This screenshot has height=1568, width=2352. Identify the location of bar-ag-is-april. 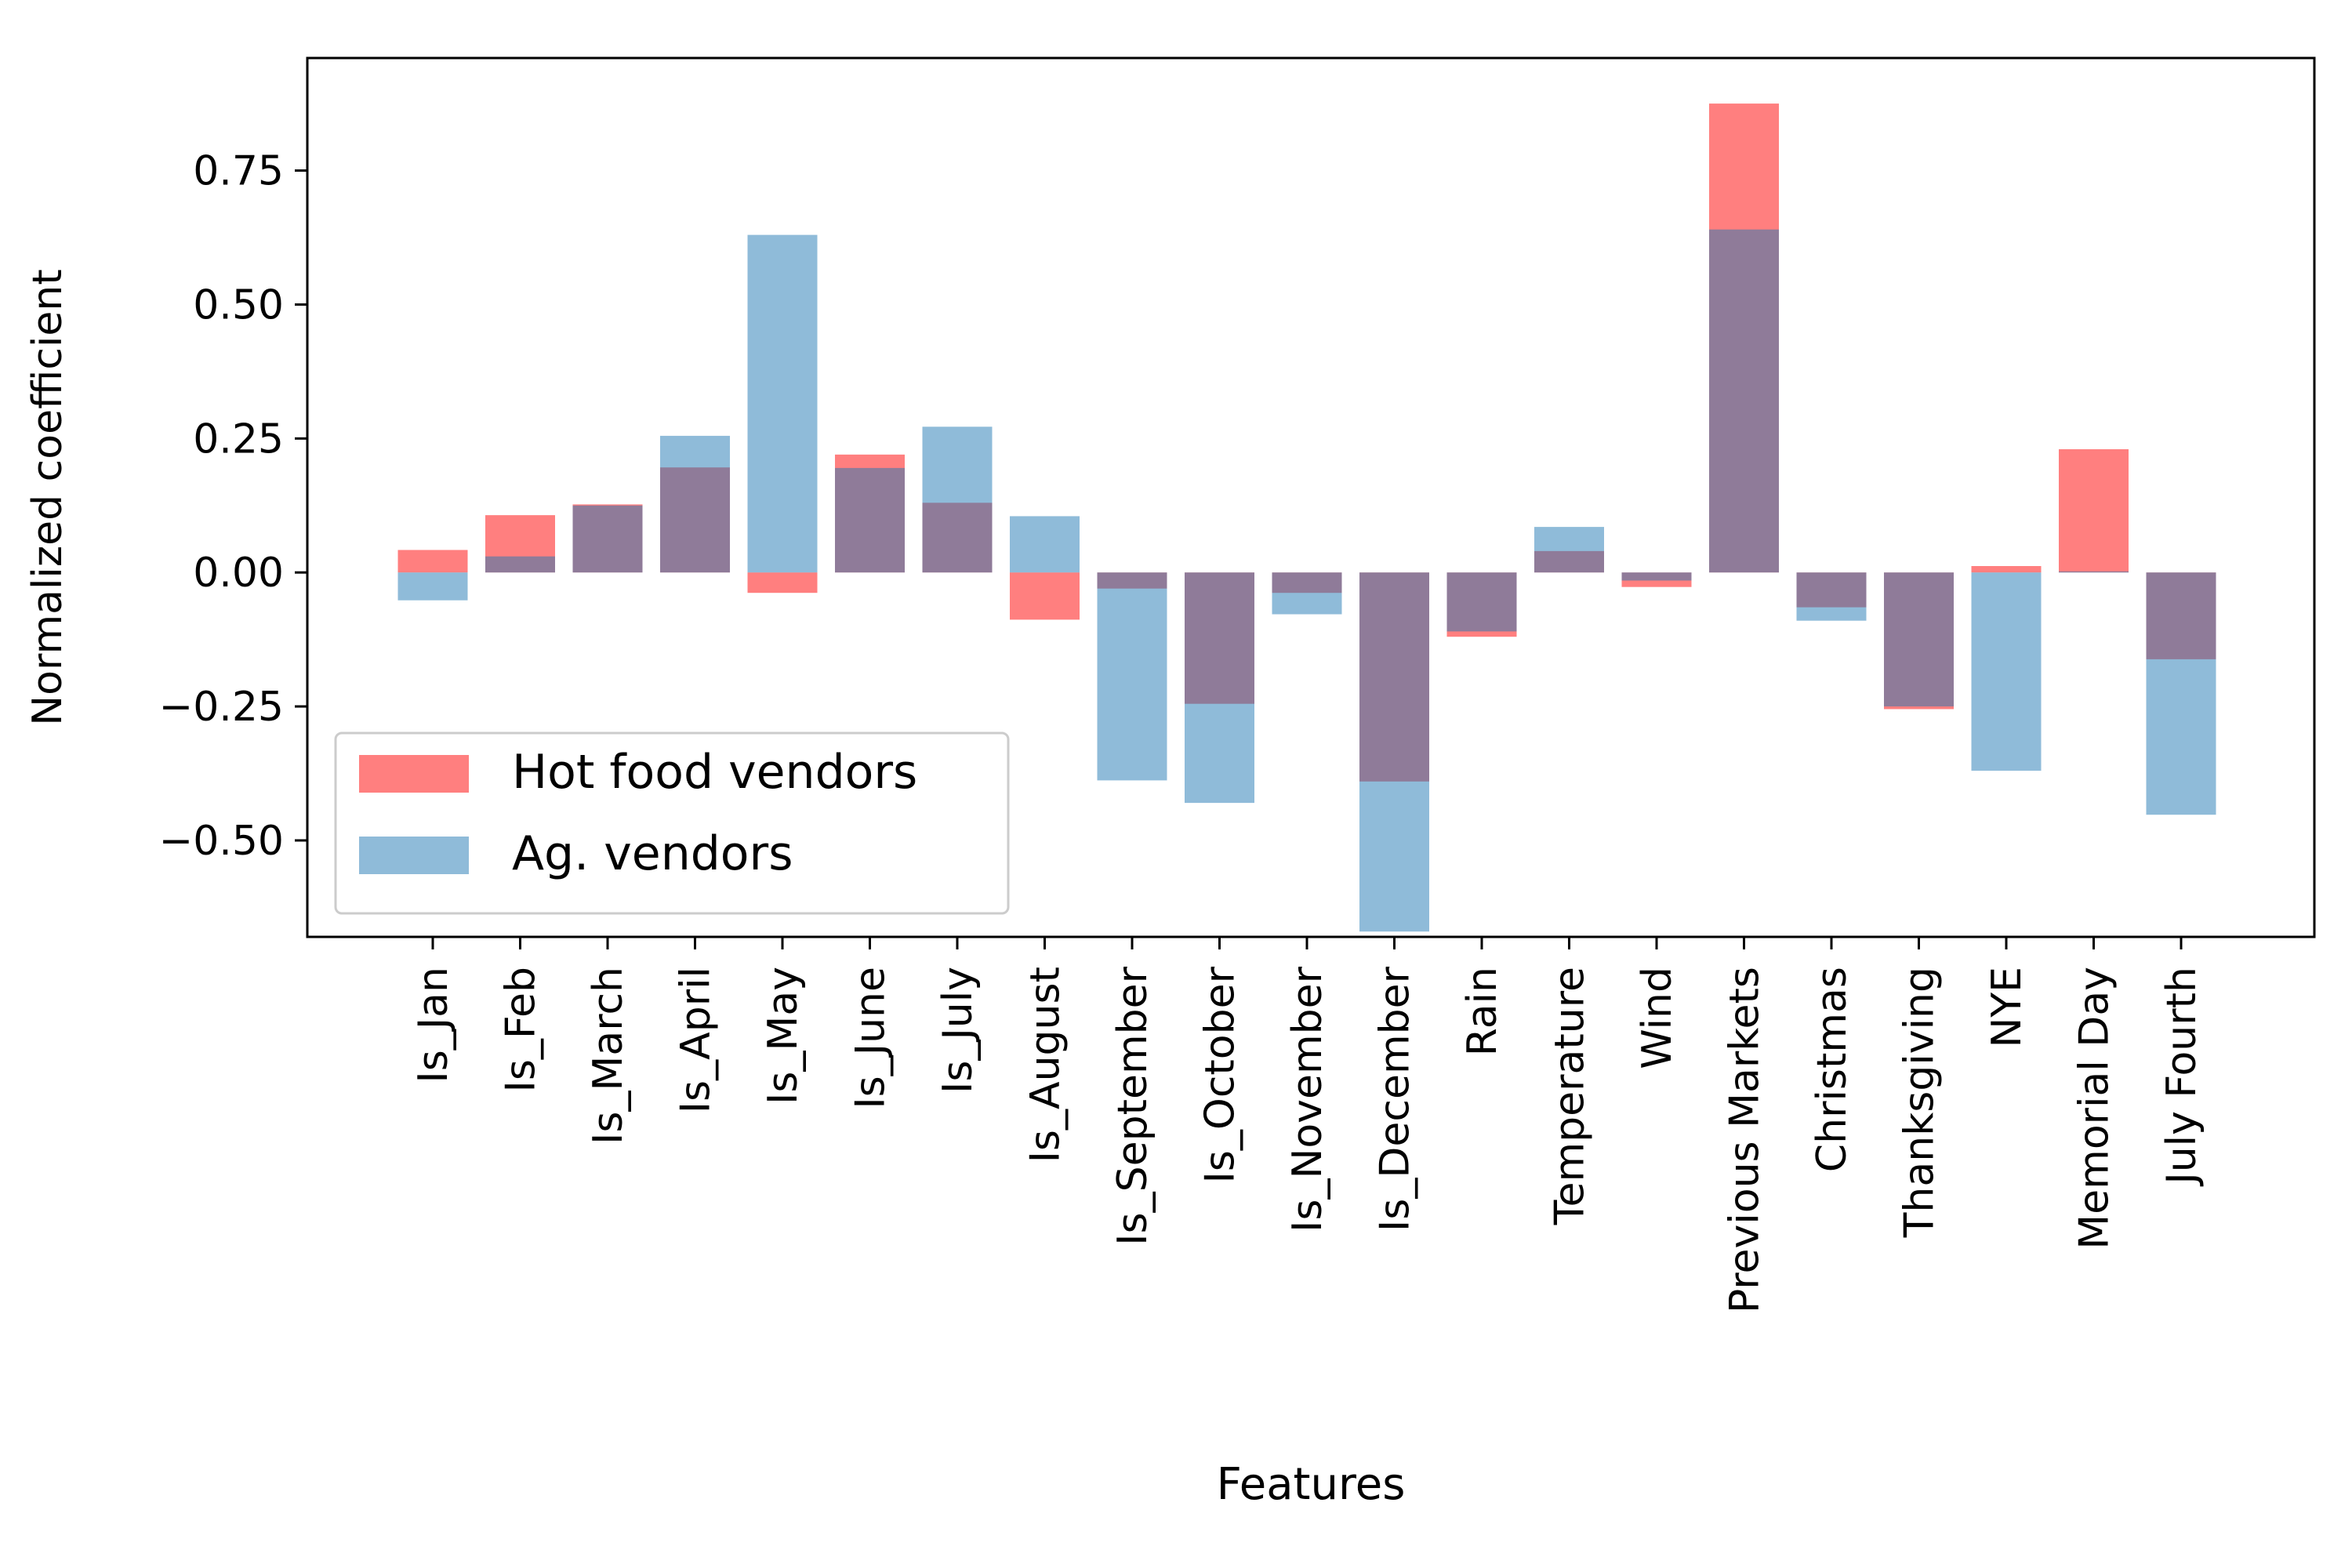
(695, 504).